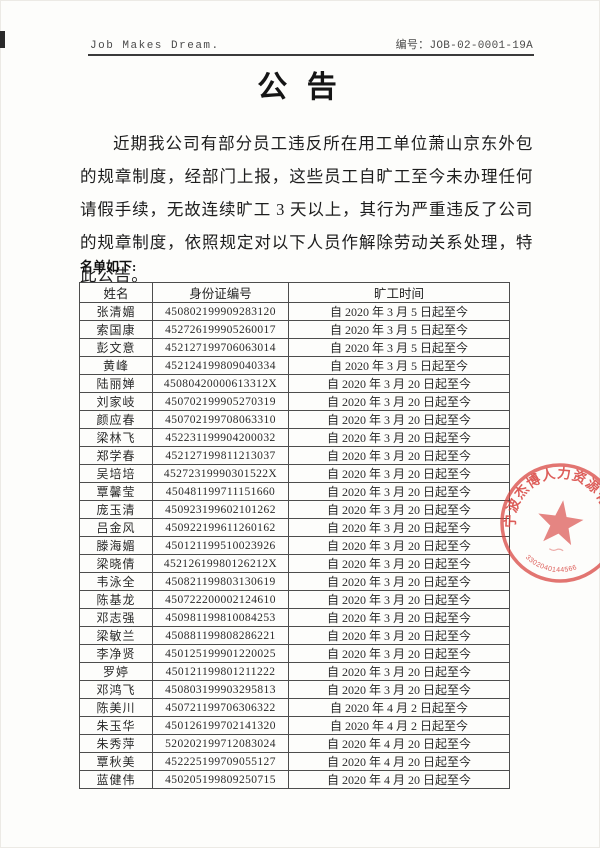  Describe the element at coordinates (220, 347) in the screenshot. I see `id-cell: 452127199706063014` at that location.